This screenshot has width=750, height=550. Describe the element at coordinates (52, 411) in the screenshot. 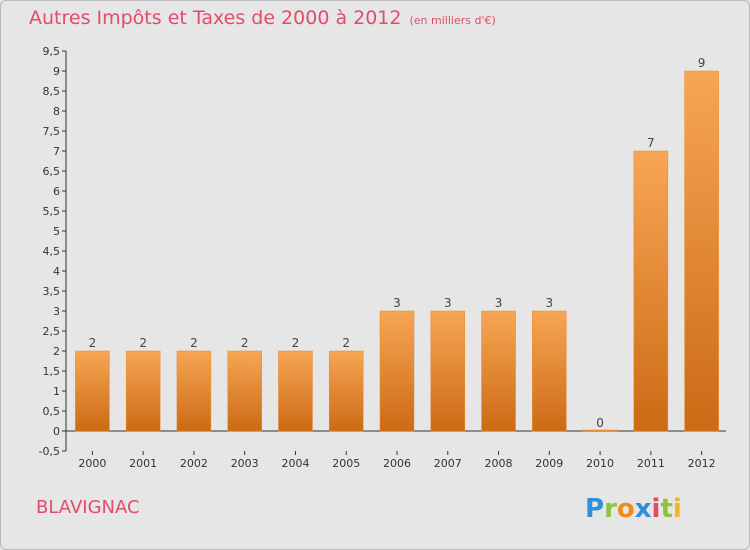

I see `y-tick-label: 0,5` at that location.